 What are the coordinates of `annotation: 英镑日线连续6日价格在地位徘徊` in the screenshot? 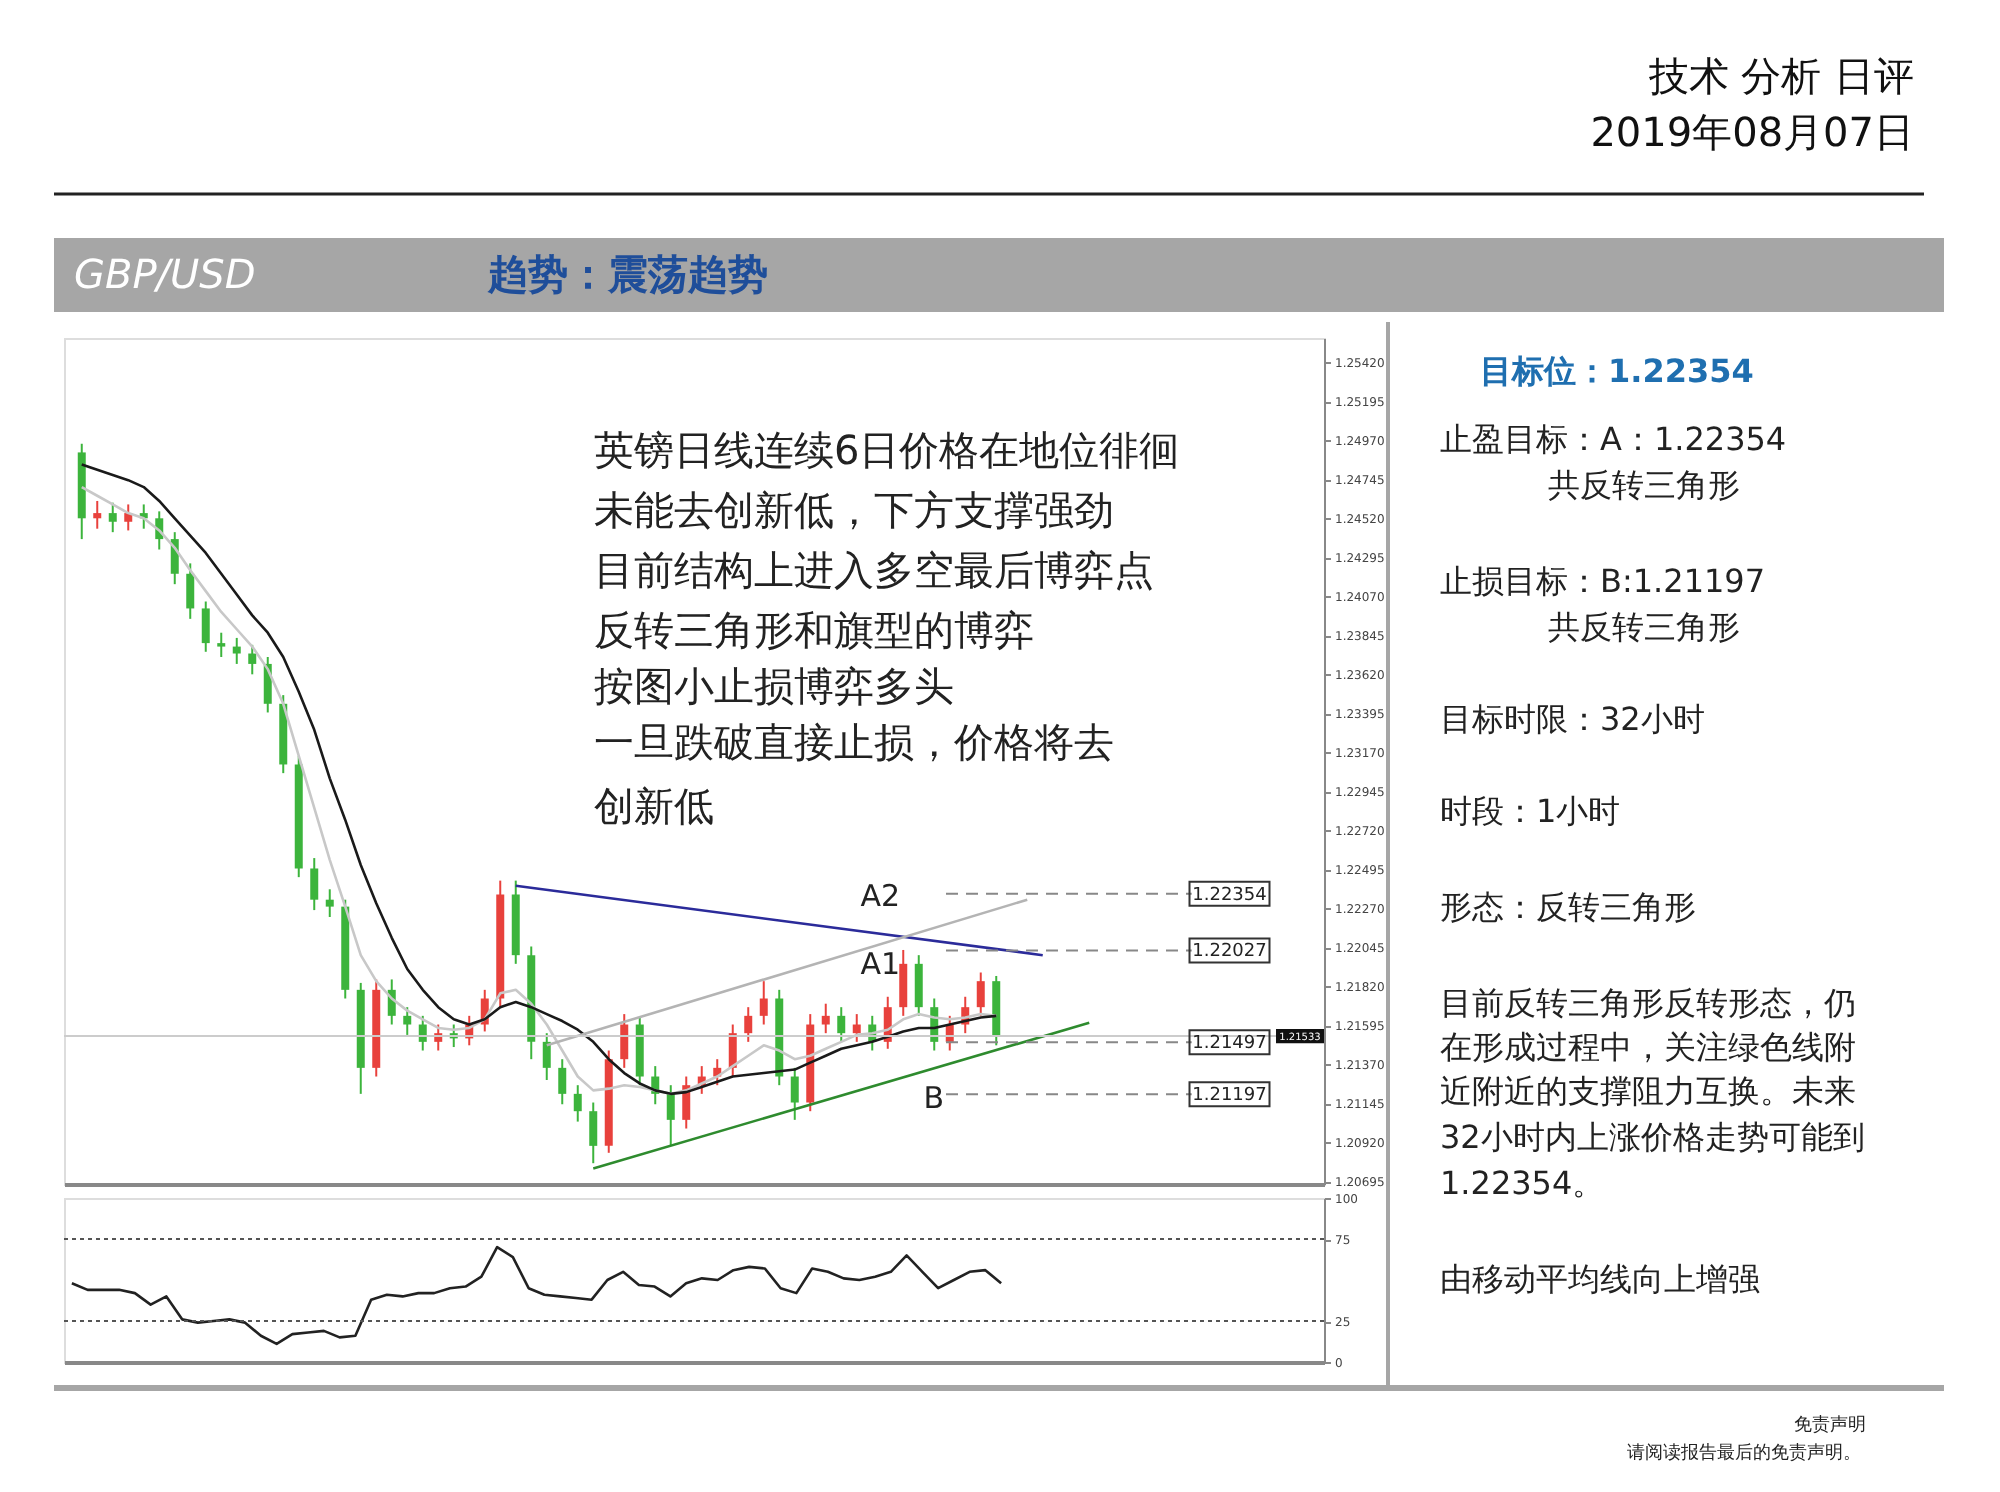 It's located at (887, 450).